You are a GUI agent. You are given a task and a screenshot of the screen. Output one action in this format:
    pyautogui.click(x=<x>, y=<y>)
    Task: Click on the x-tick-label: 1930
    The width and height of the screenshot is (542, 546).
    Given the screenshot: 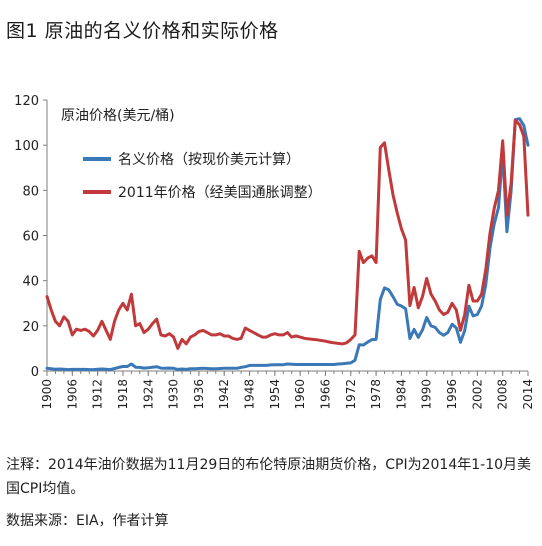 What is the action you would take?
    pyautogui.click(x=174, y=394)
    